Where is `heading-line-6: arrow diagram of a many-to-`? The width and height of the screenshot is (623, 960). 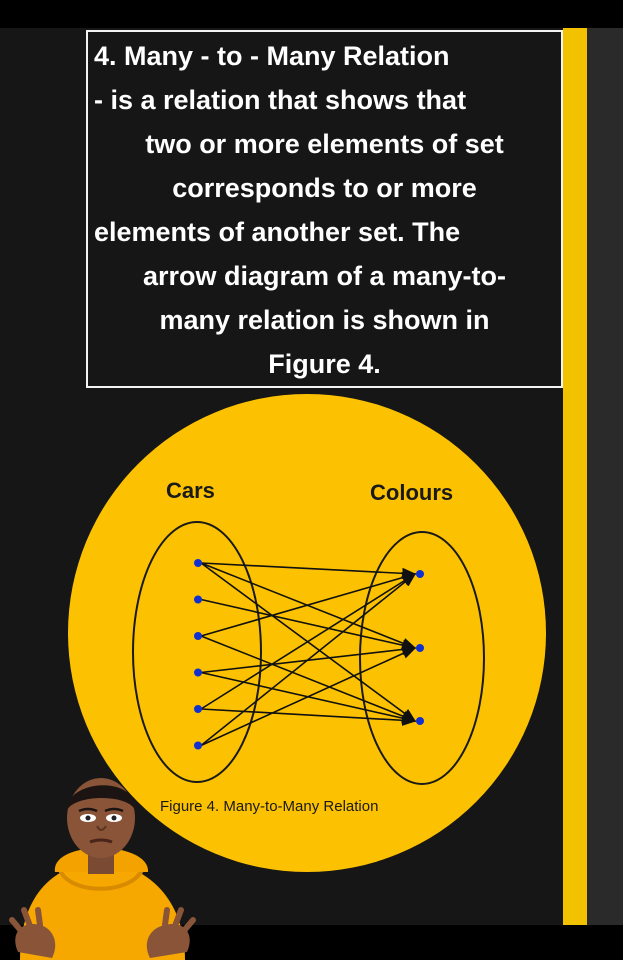 heading-line-6: arrow diagram of a many-to- is located at coordinates (324, 276).